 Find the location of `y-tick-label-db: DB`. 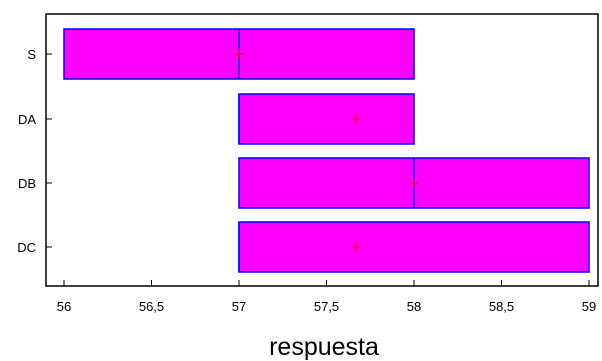

y-tick-label-db: DB is located at coordinates (27, 183).